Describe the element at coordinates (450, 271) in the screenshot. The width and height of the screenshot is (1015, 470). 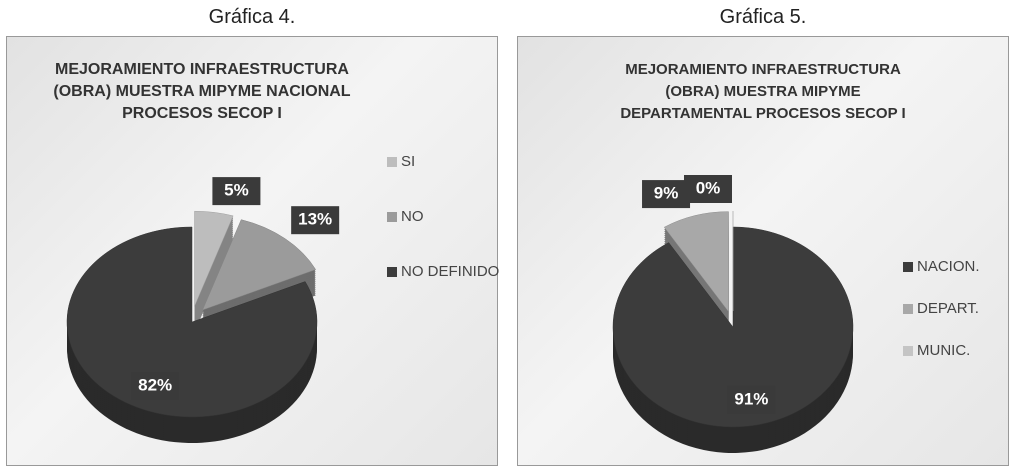
I see `legend-label: NO DEFINIDO` at that location.